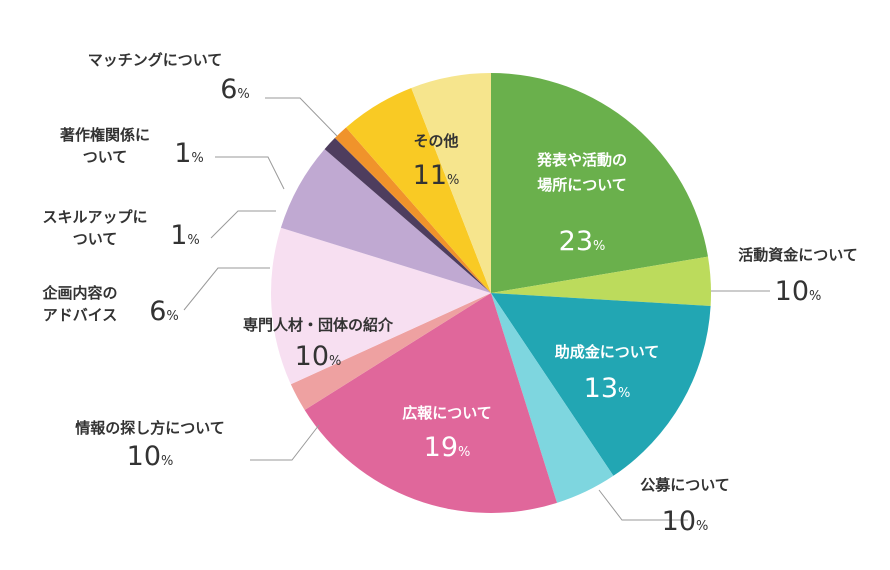  Describe the element at coordinates (318, 325) in the screenshot. I see `slice-label: 専門人材・団体の紹介` at that location.